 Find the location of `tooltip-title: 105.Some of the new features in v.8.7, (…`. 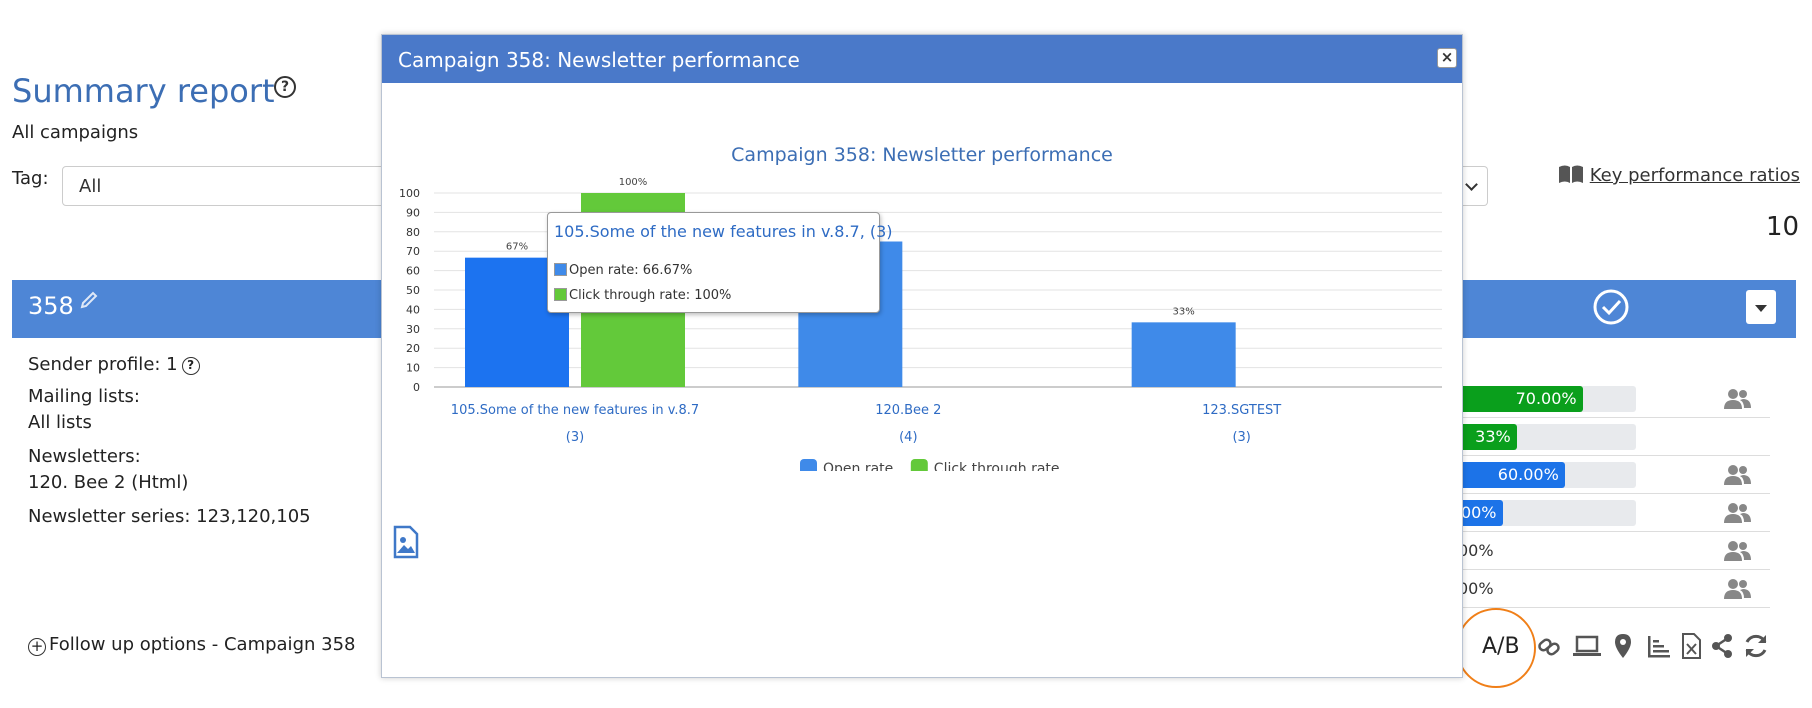

tooltip-title: 105.Some of the new features in v.8.7, (… is located at coordinates (723, 231).